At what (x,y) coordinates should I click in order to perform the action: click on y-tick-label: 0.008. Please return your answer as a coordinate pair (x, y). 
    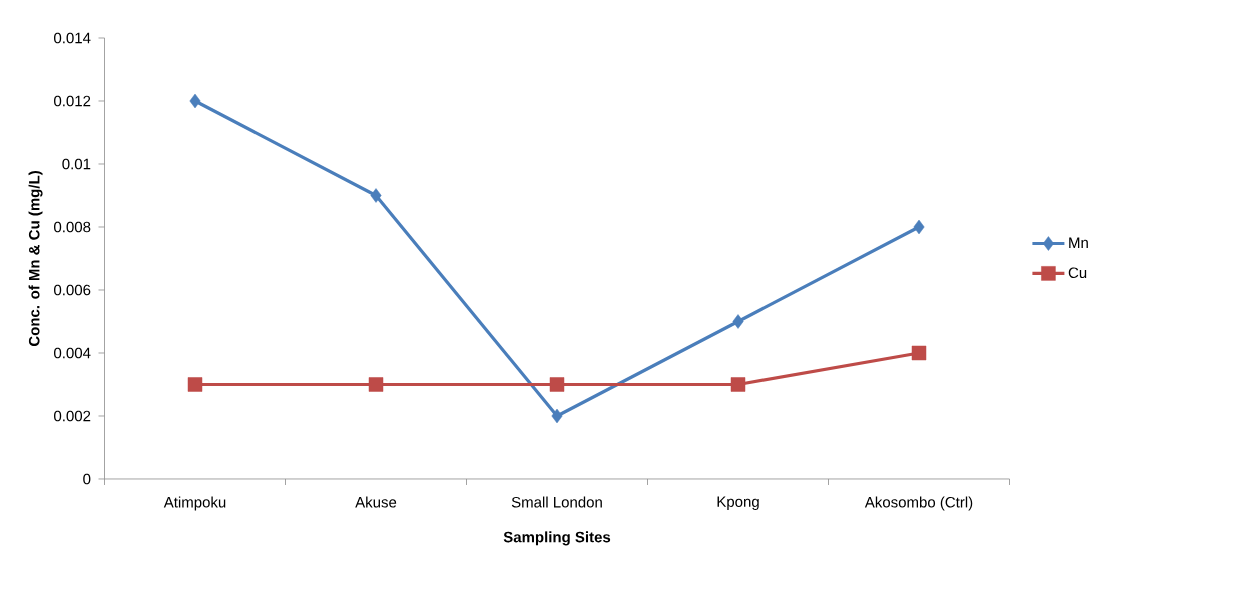
    Looking at the image, I should click on (72, 227).